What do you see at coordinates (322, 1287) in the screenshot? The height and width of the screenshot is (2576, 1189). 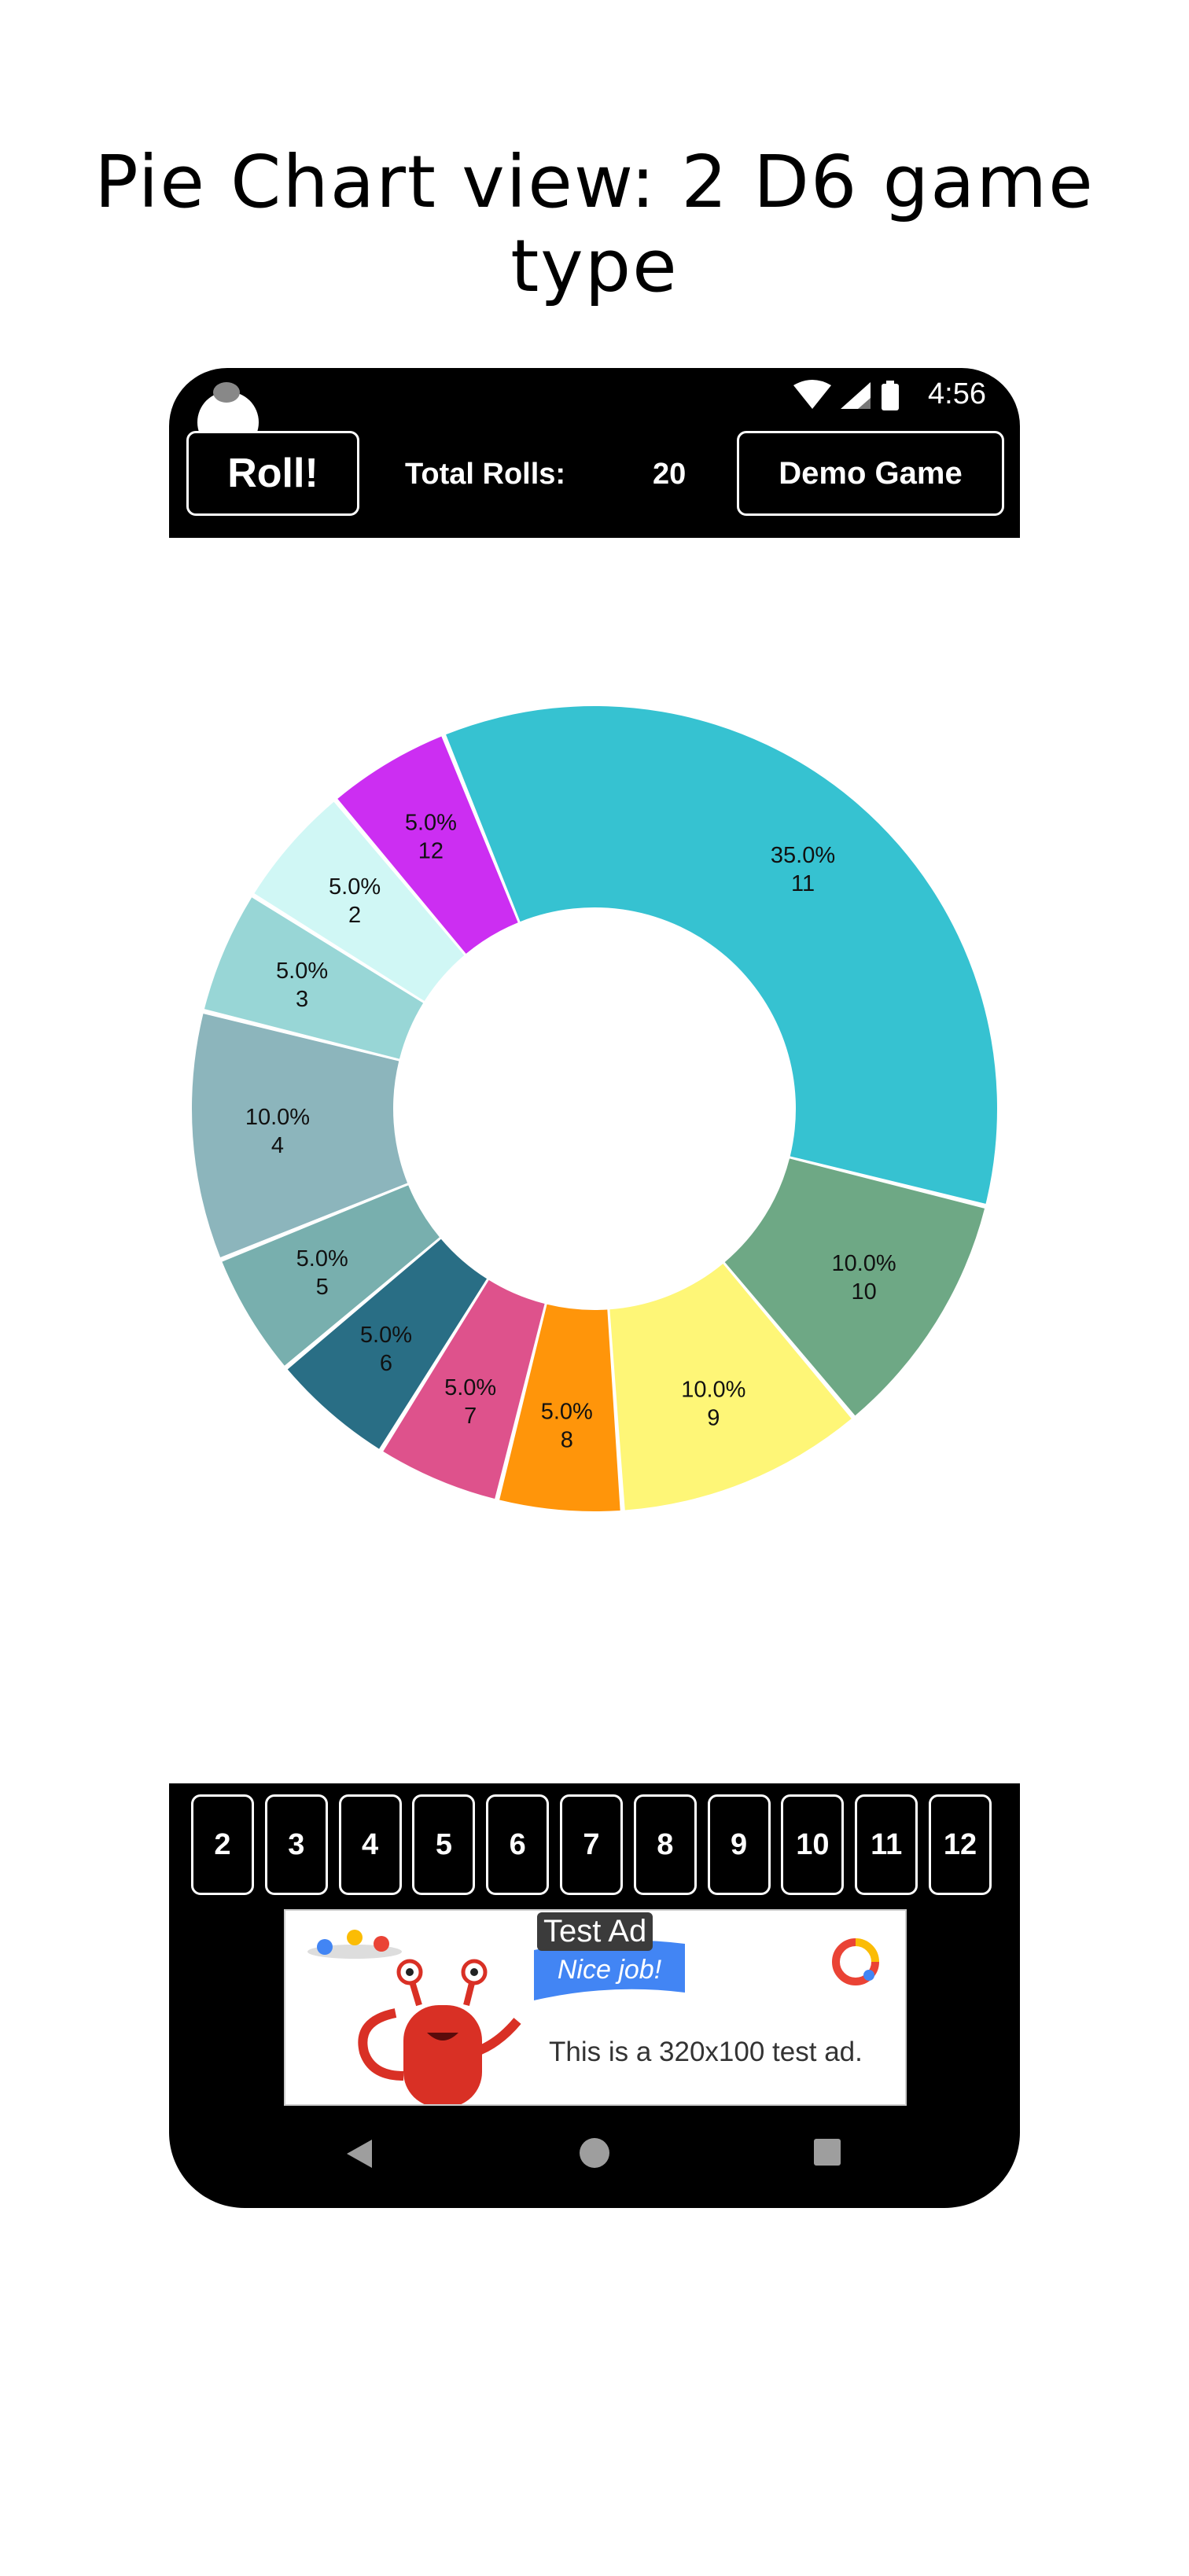 I see `slice-category-label: 5` at bounding box center [322, 1287].